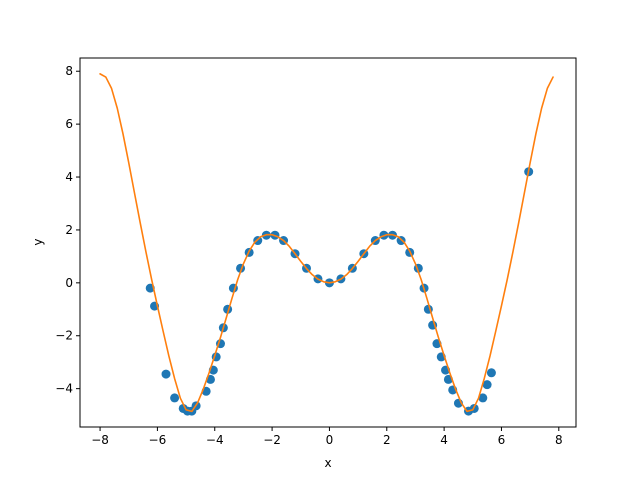  What do you see at coordinates (215, 440) in the screenshot?
I see `x-tick-label: −4` at bounding box center [215, 440].